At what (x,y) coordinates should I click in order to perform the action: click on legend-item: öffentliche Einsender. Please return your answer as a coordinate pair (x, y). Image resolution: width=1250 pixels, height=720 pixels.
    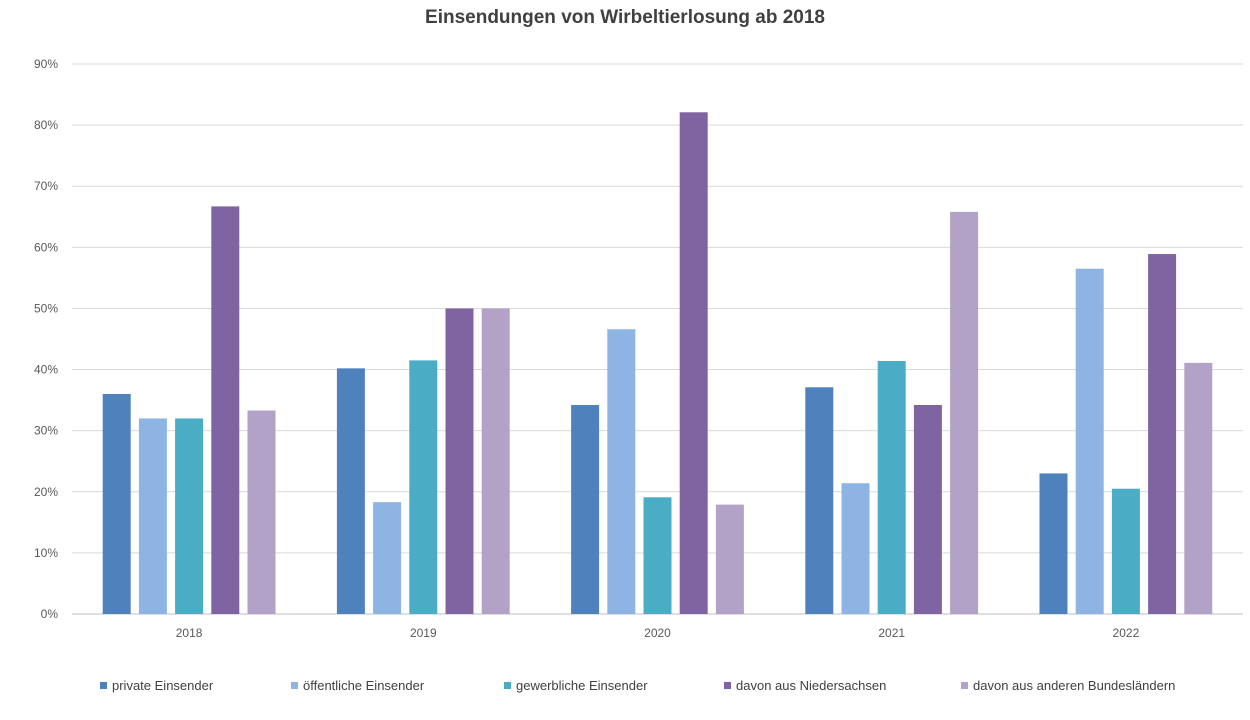
    Looking at the image, I should click on (357, 685).